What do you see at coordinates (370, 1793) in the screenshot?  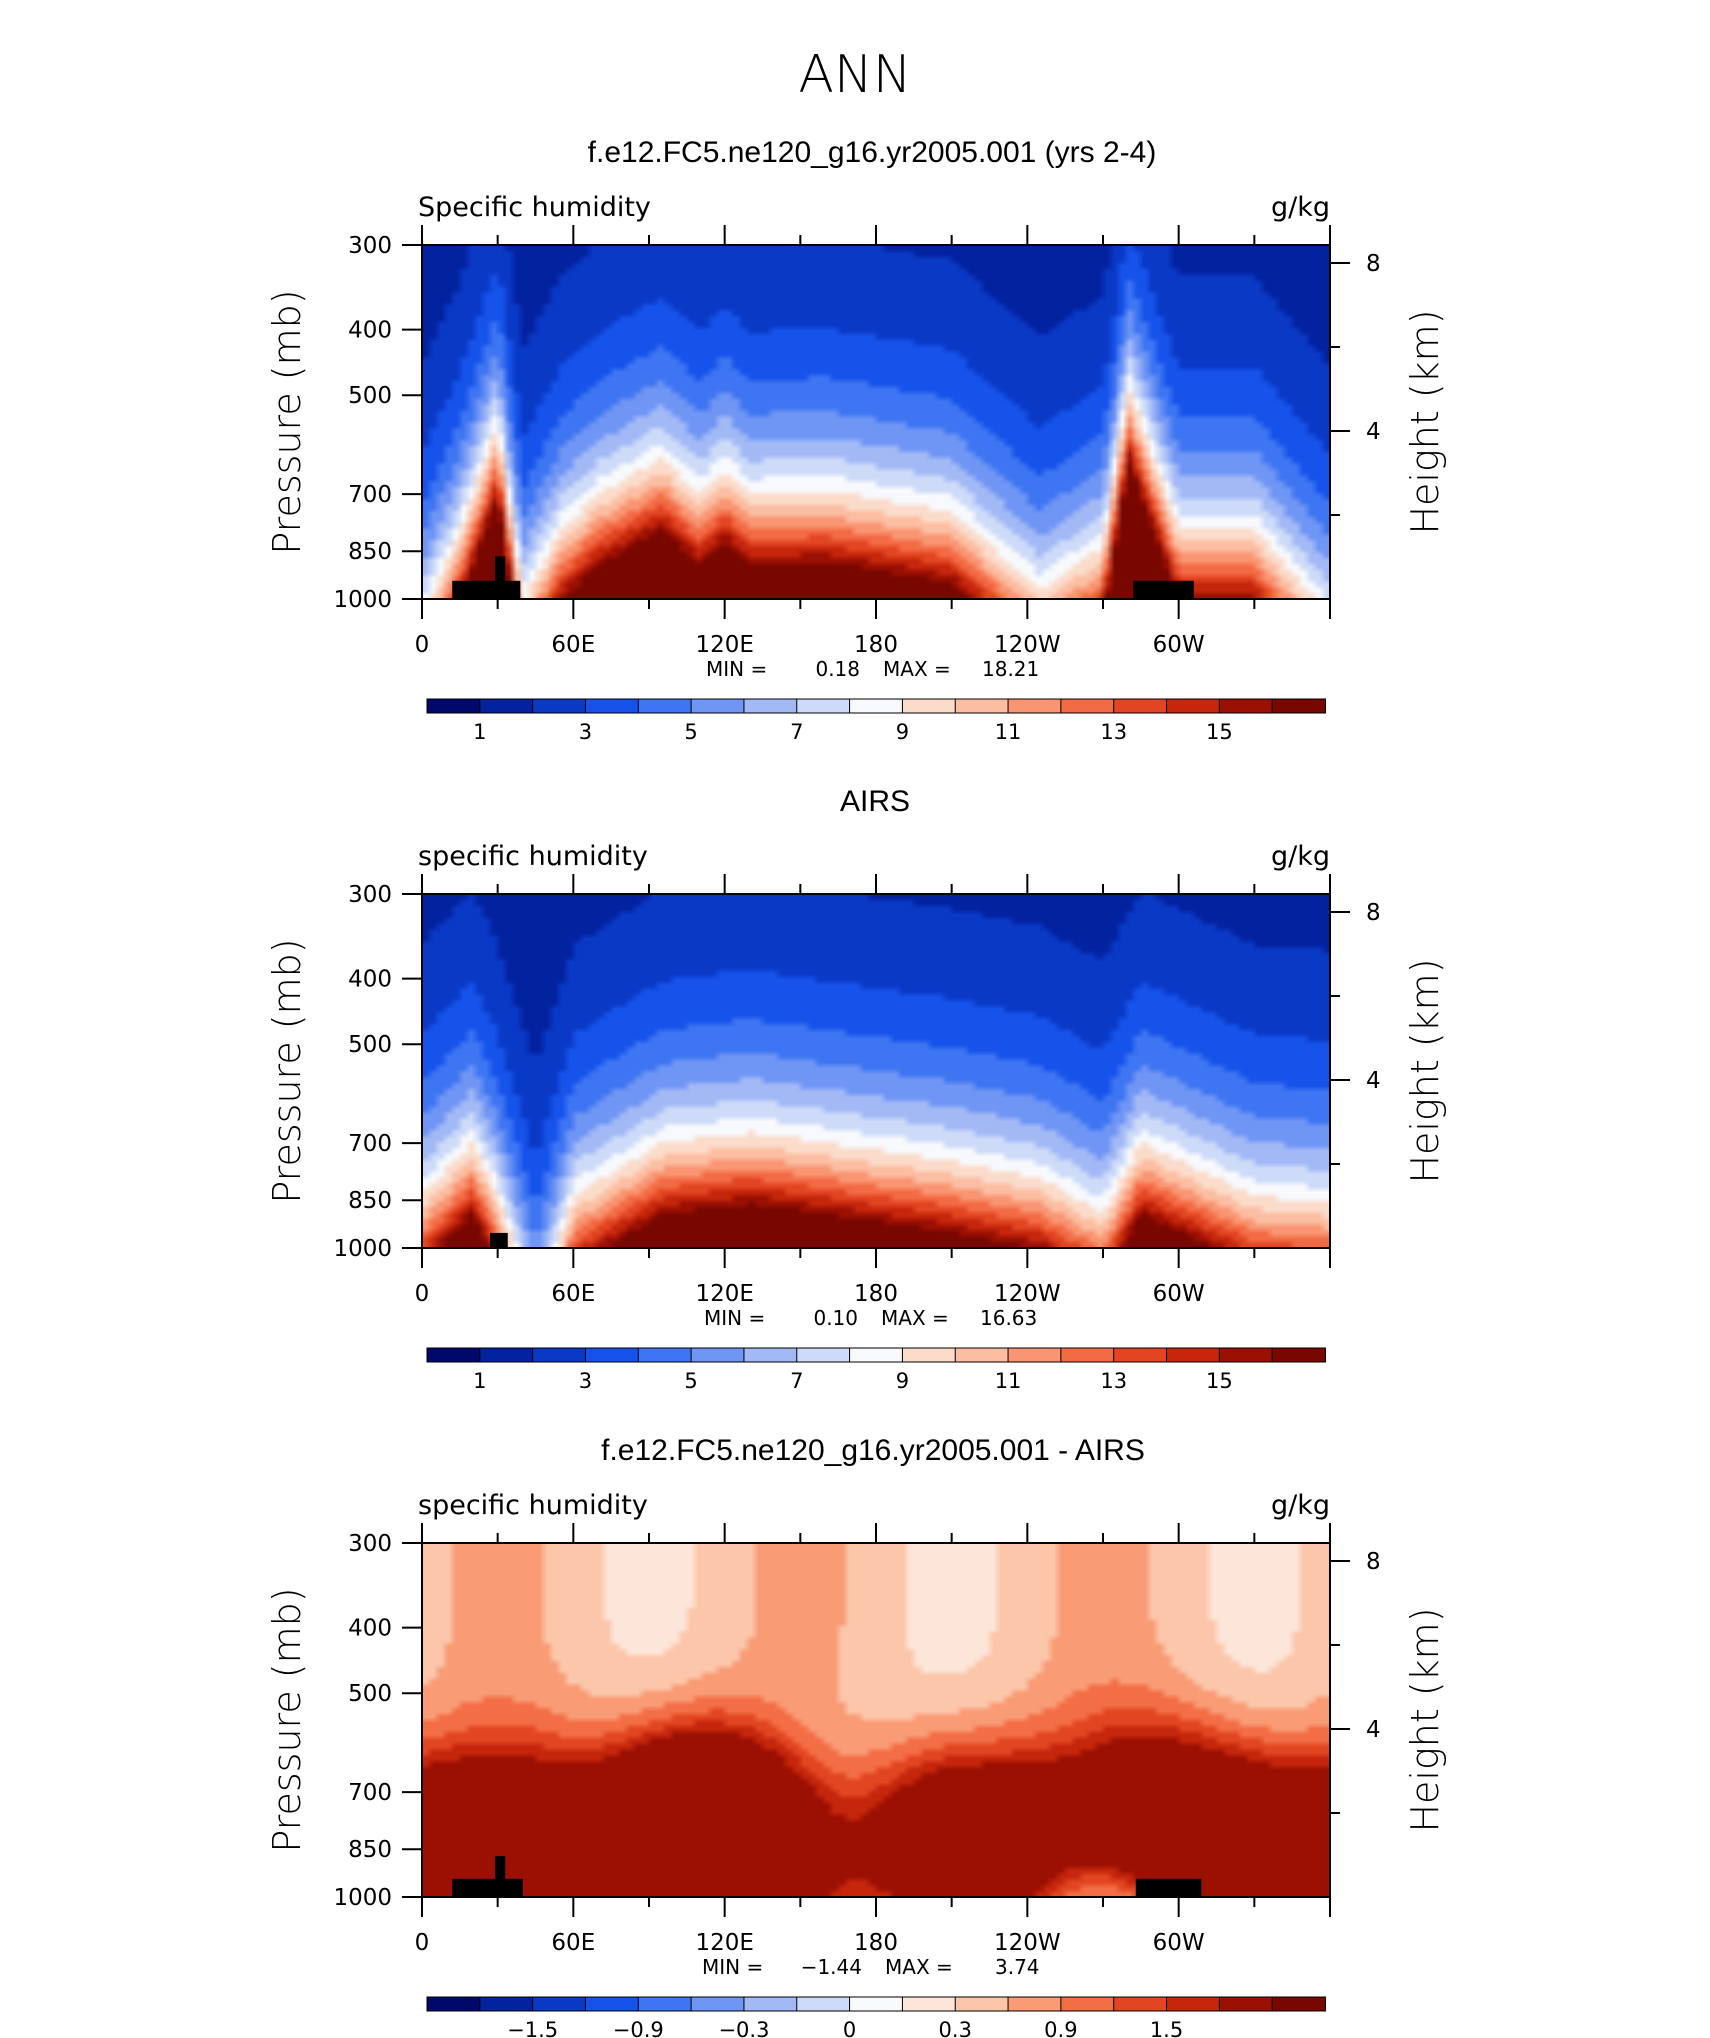 I see `y-tick-label: 700` at bounding box center [370, 1793].